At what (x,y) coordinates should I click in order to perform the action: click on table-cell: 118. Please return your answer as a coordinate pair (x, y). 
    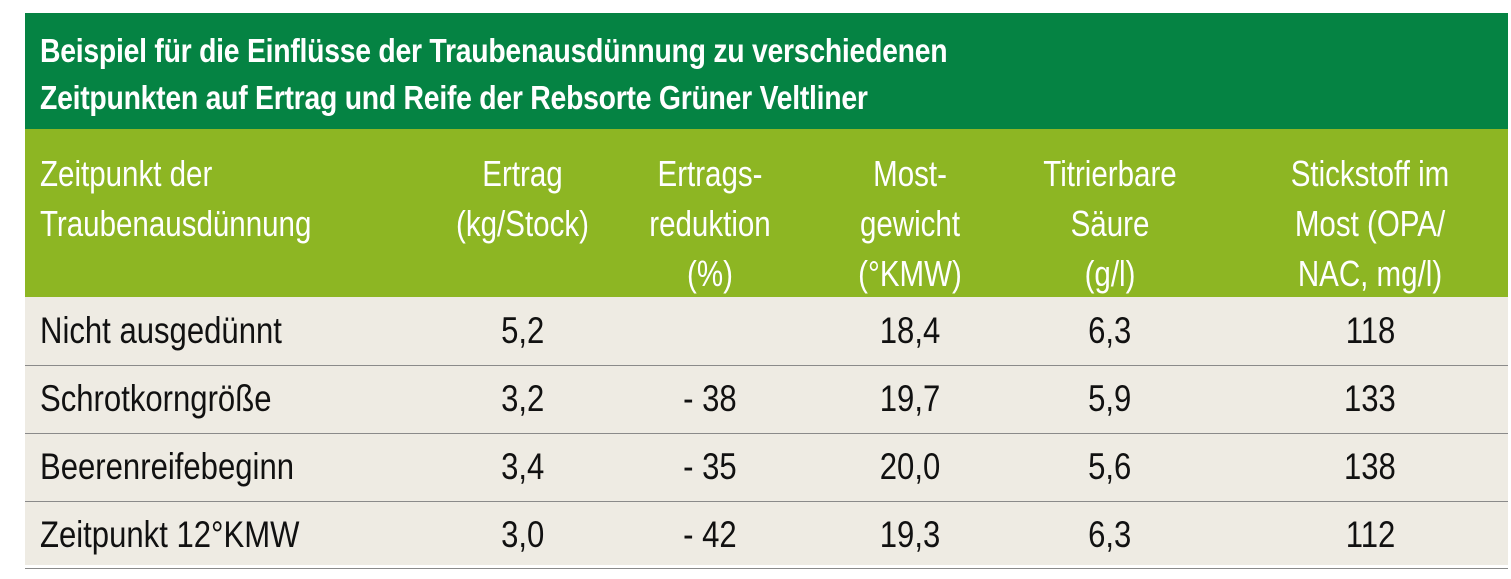
    Looking at the image, I should click on (1370, 331).